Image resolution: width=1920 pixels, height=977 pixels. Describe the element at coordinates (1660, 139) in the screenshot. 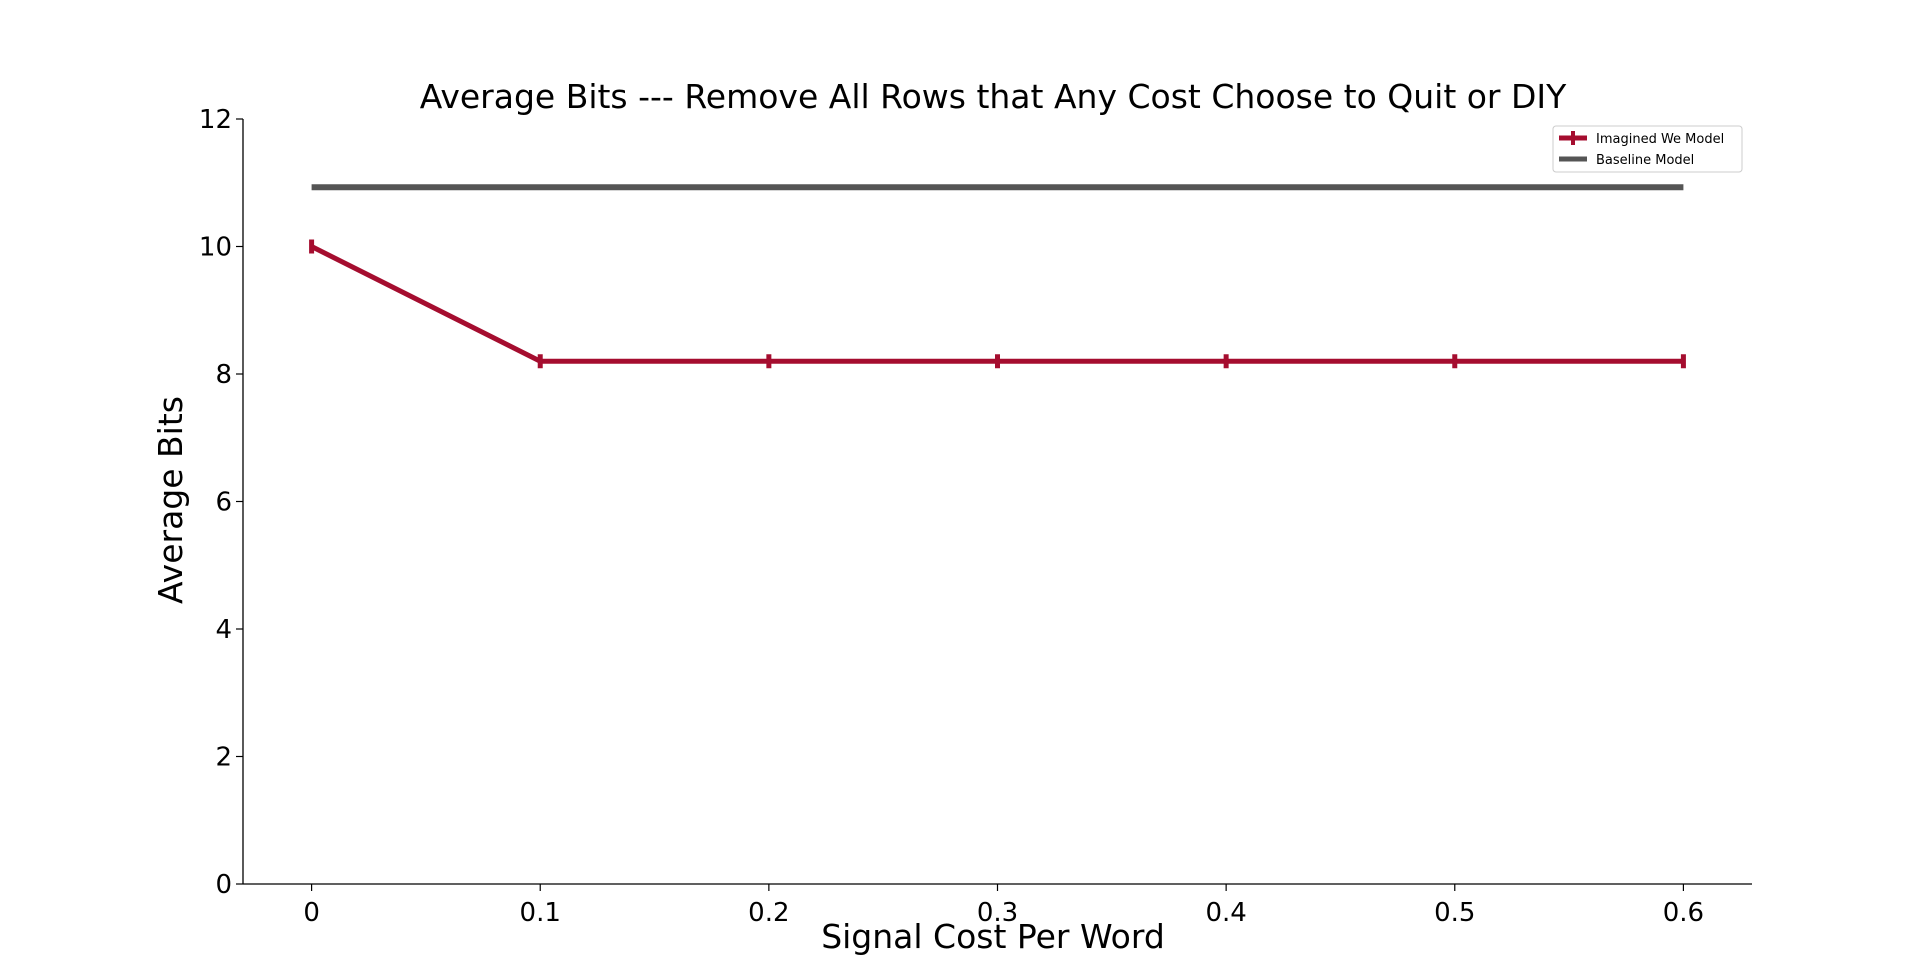

I see `legend-label: Imagined We Model` at that location.